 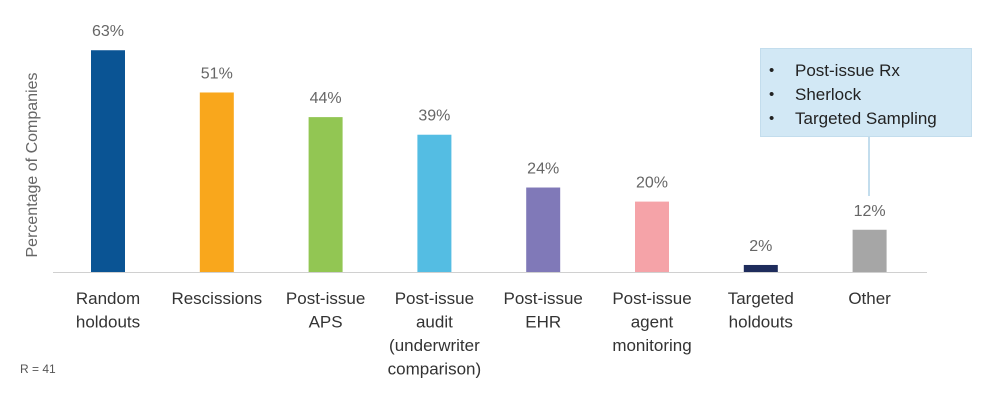 What do you see at coordinates (543, 310) in the screenshot?
I see `category-label-post-issue-ehr: Post-issue EHR` at bounding box center [543, 310].